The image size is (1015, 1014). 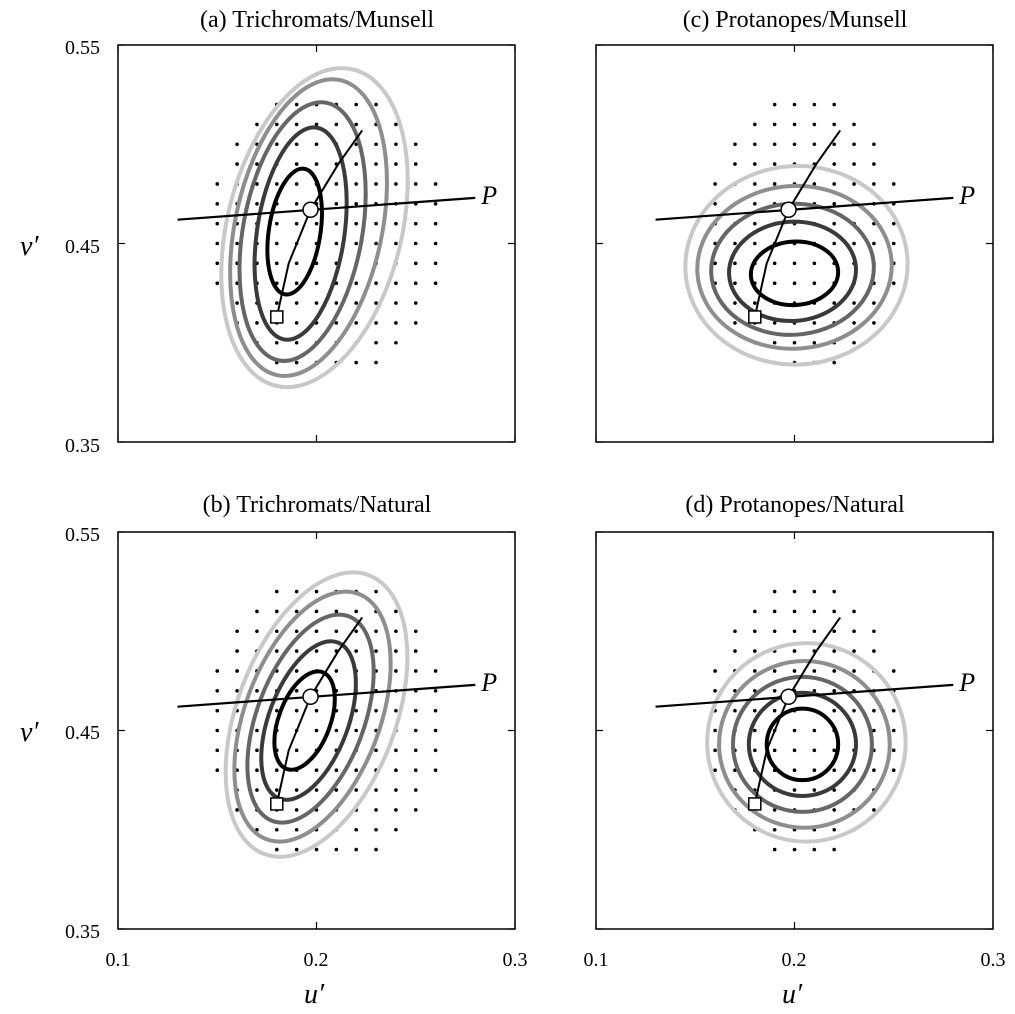 What do you see at coordinates (326, 208) in the screenshot?
I see `p-line` at bounding box center [326, 208].